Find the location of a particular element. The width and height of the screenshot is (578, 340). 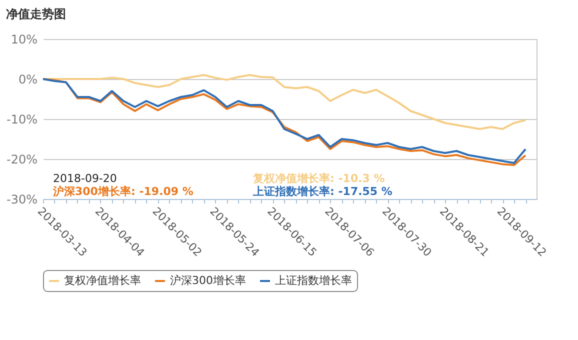

y-tick-label: -30% is located at coordinates (22, 199).